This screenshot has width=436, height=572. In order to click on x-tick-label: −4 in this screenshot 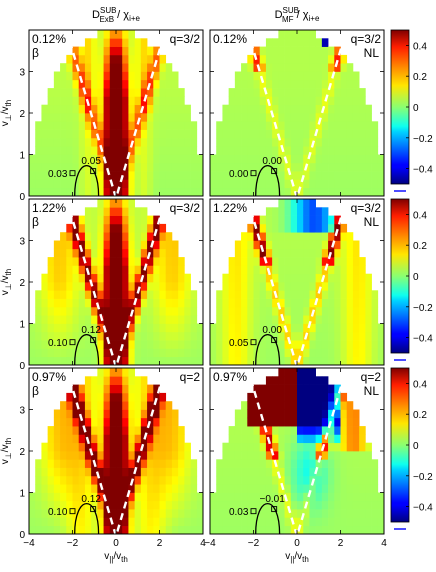, I will do `click(29, 543)`.